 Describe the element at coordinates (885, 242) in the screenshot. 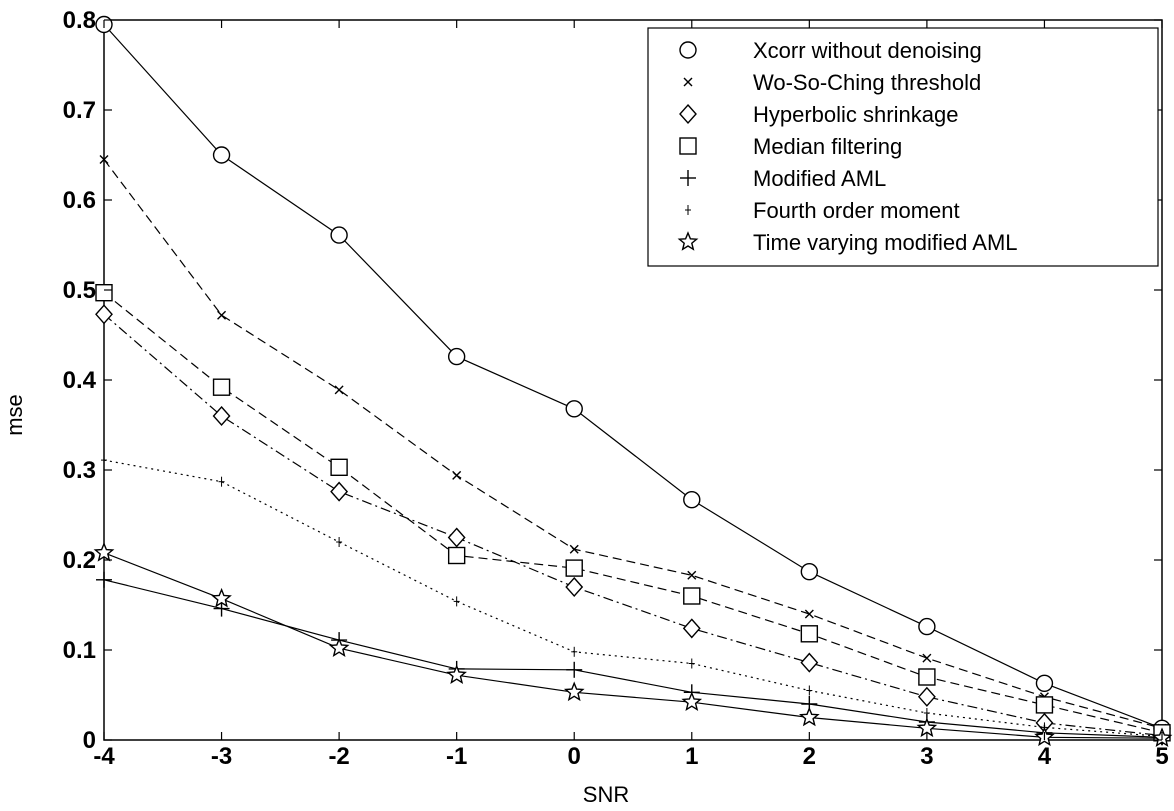

I see `legend-label: Time varying modified AML` at that location.